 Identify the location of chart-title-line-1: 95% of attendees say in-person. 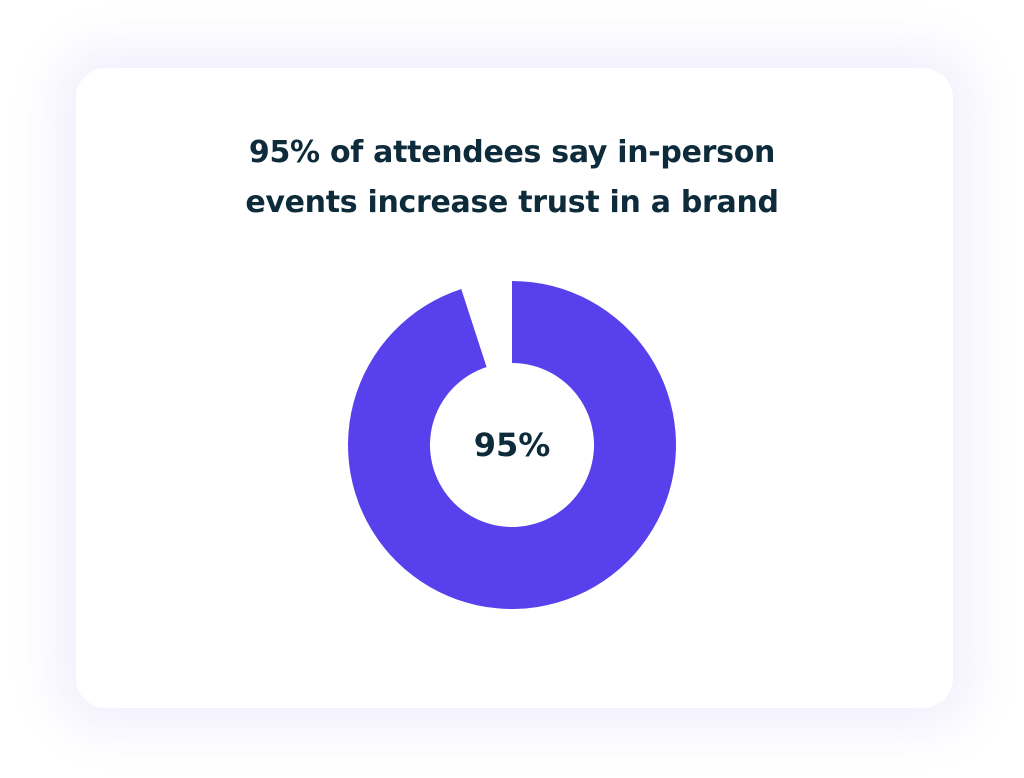
(512, 152).